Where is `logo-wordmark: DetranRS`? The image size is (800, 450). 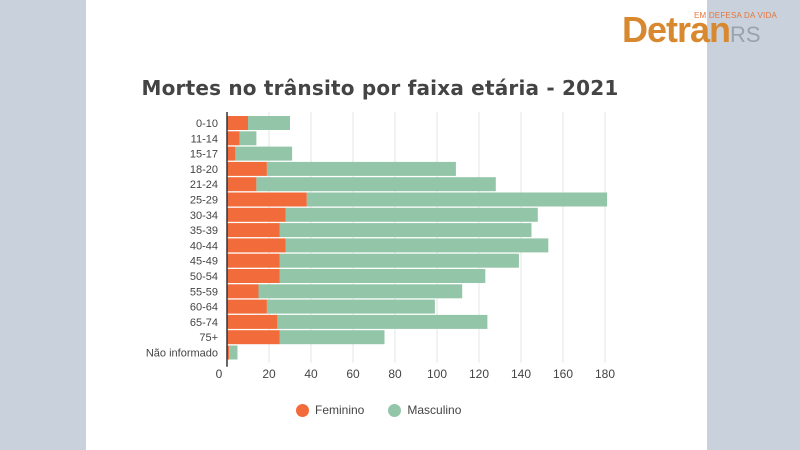 logo-wordmark: DetranRS is located at coordinates (691, 32).